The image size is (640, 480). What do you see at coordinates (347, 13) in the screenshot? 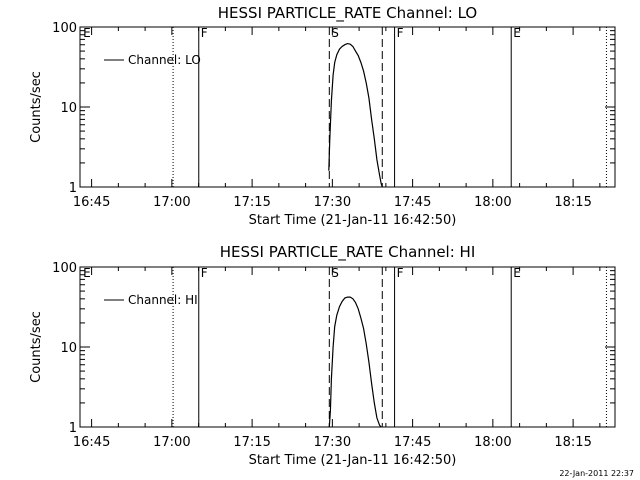
I see `chart-title: HESSI PARTICLE_RATE Channel: LO` at bounding box center [347, 13].